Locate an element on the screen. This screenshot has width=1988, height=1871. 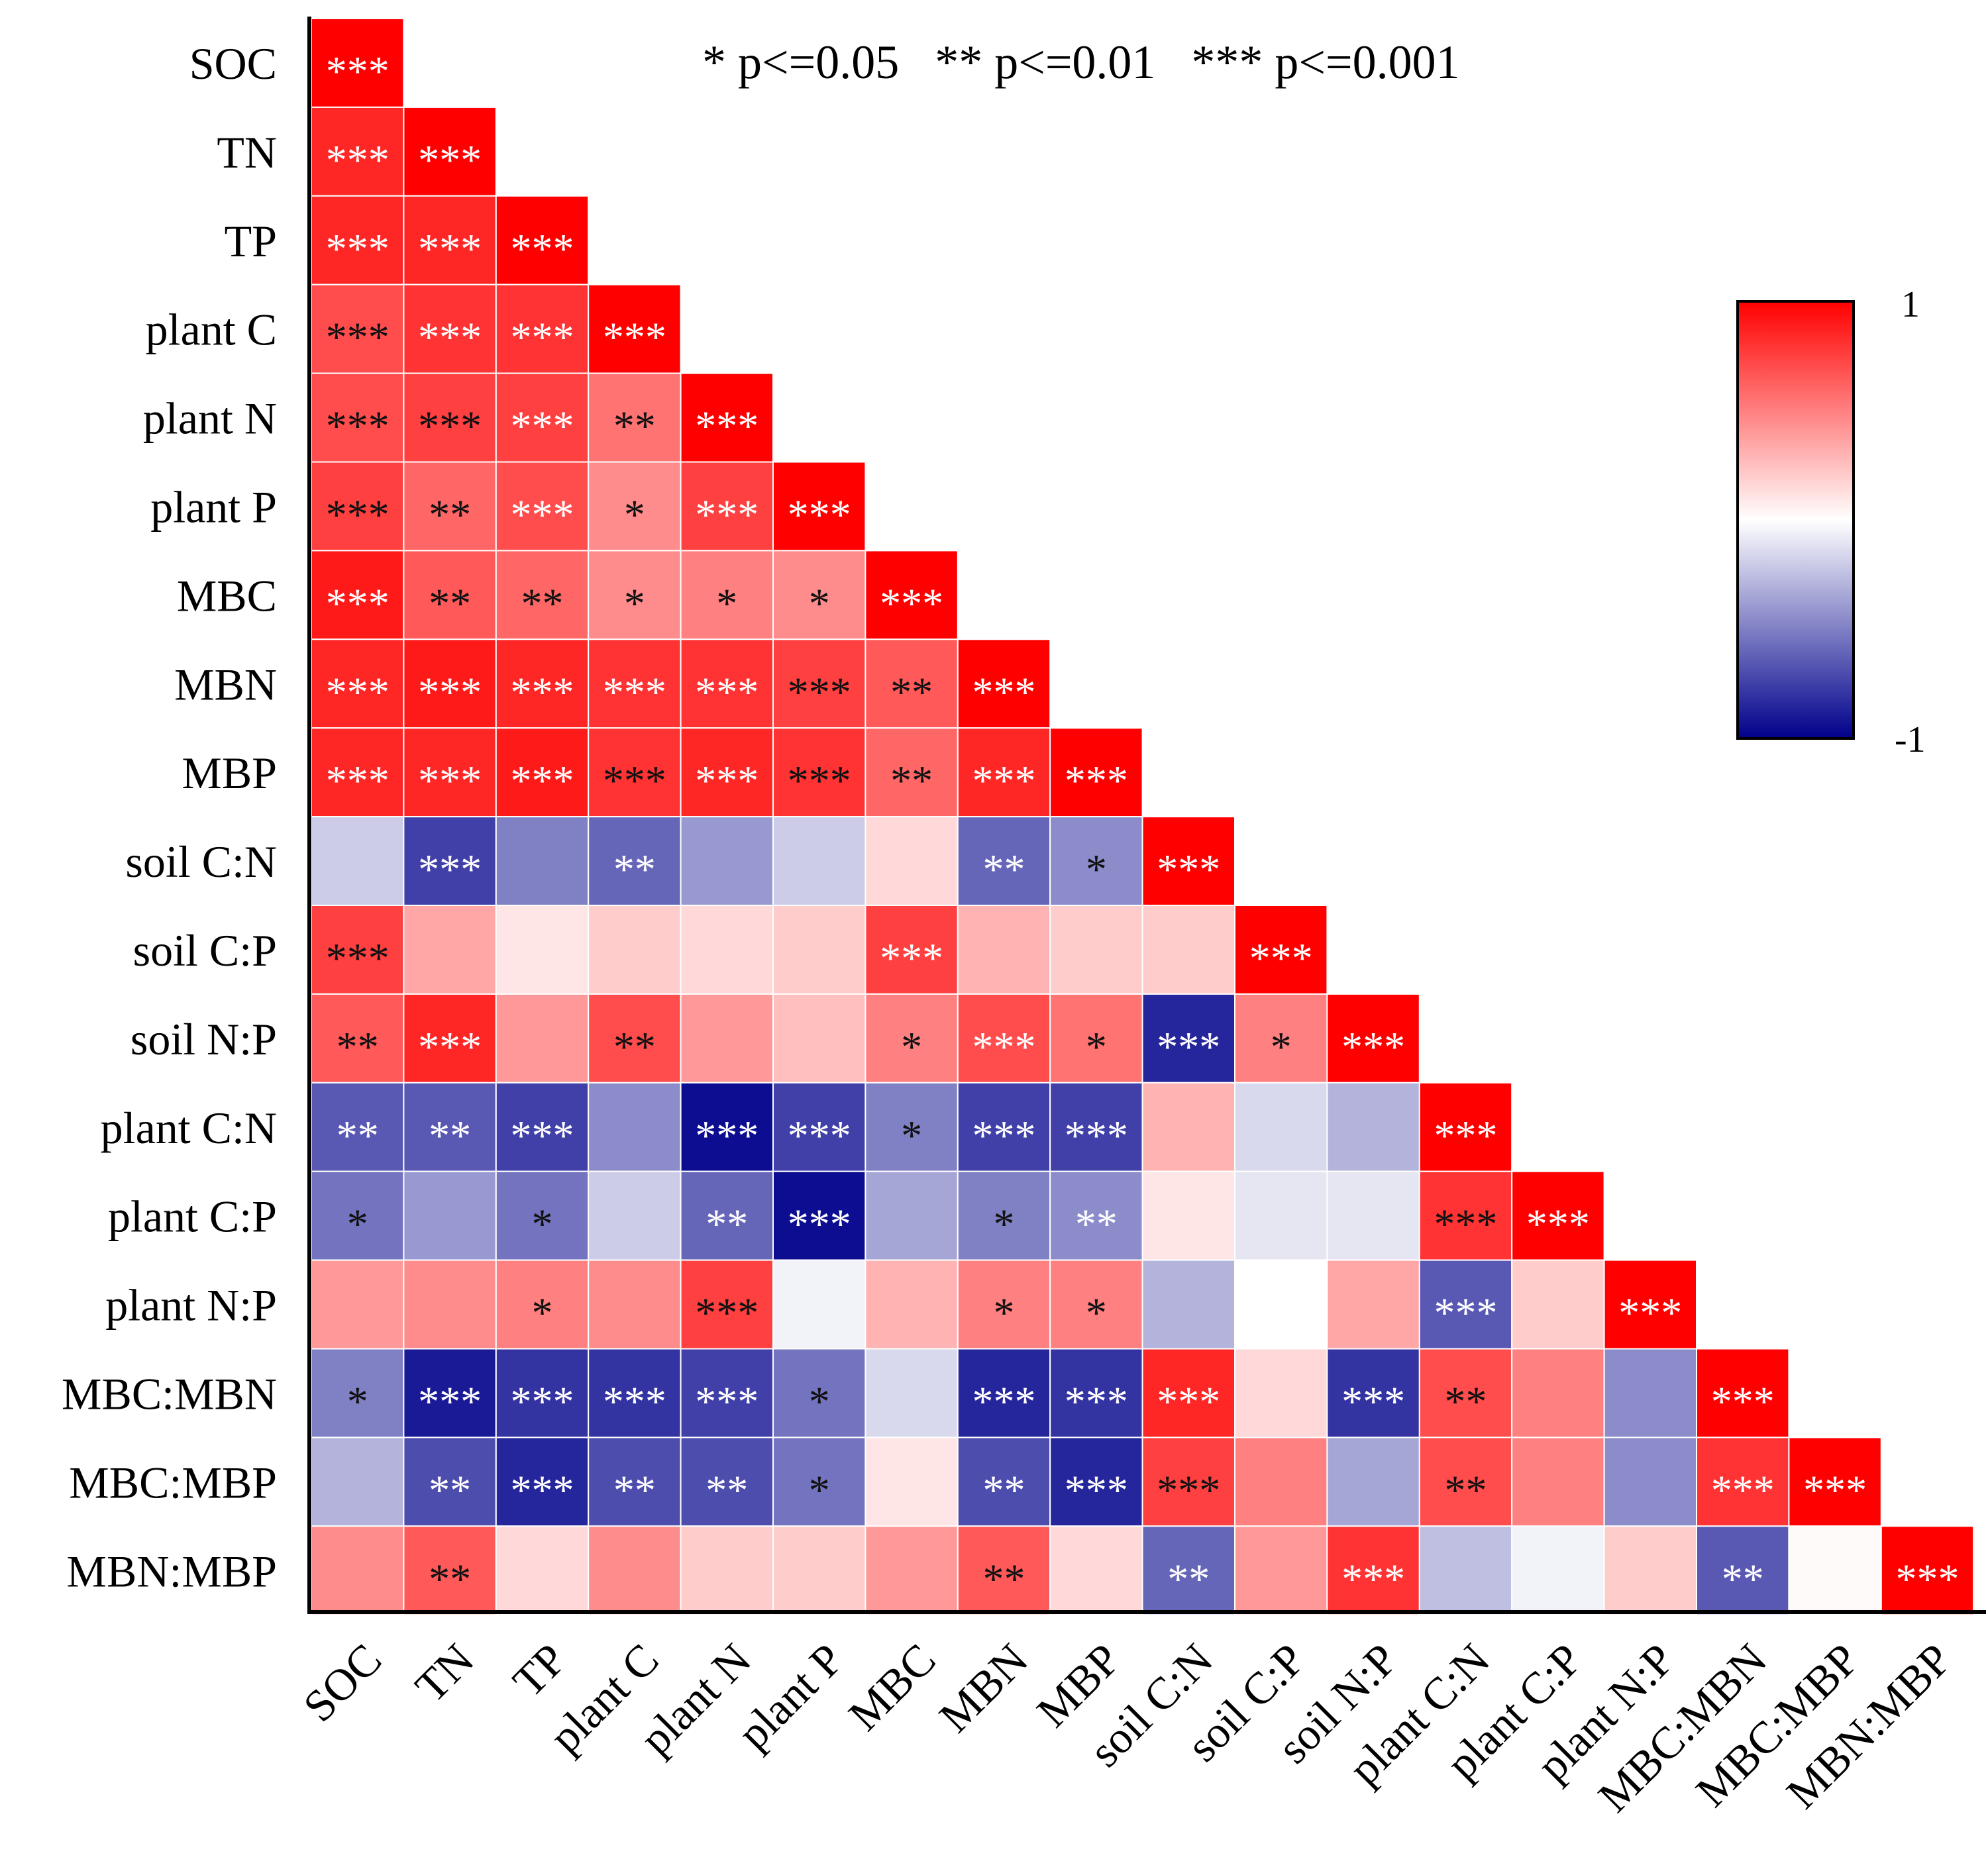
column-label: SOC is located at coordinates (342, 1682).